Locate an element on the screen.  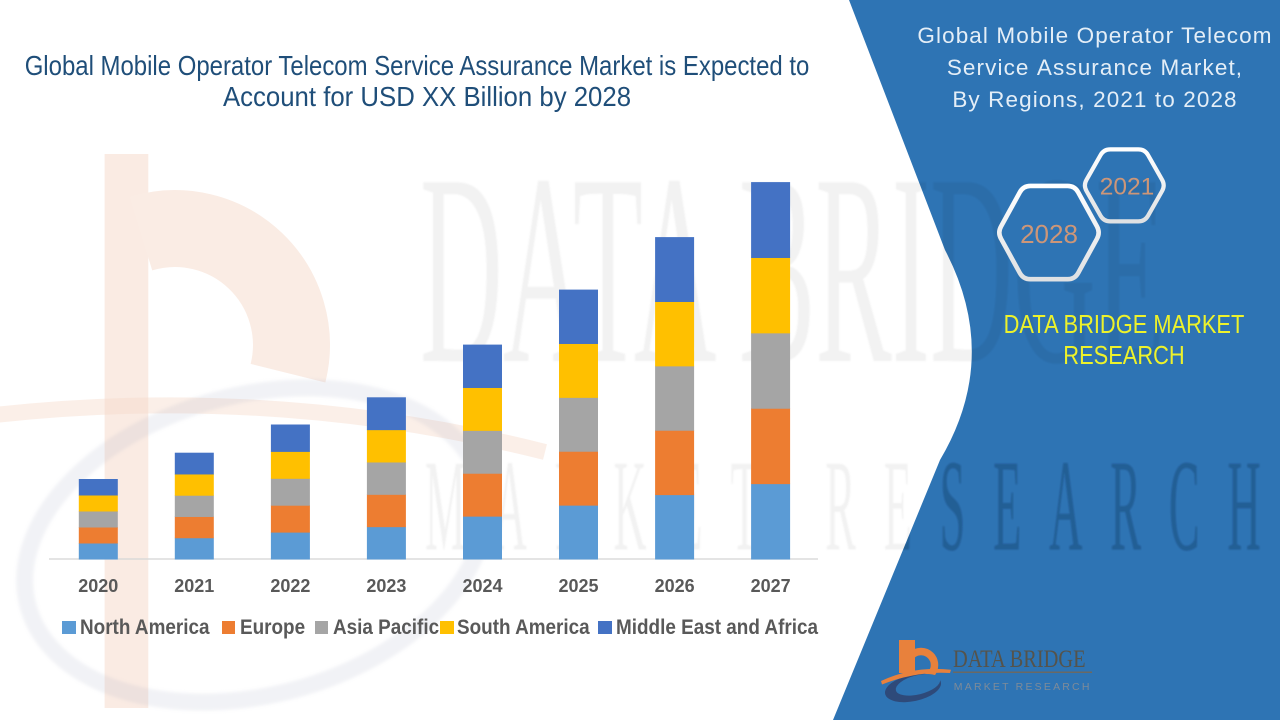
svg-text: DATA BRIDGE is located at coordinates (1019, 658).